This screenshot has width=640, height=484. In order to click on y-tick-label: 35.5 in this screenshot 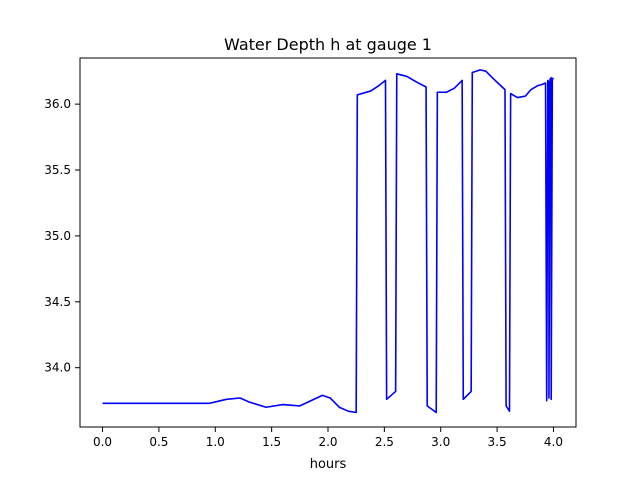, I will do `click(57, 170)`.